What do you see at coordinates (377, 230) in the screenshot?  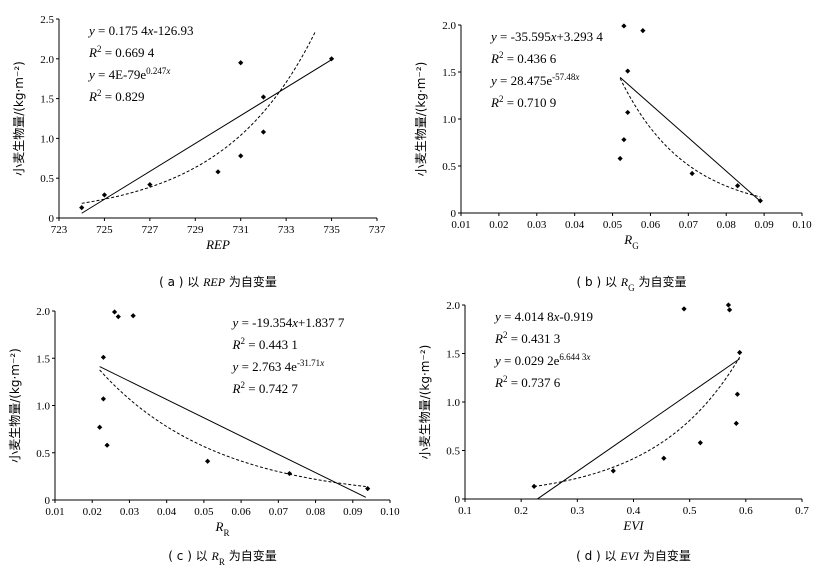 I see `x-tick-label: 737` at bounding box center [377, 230].